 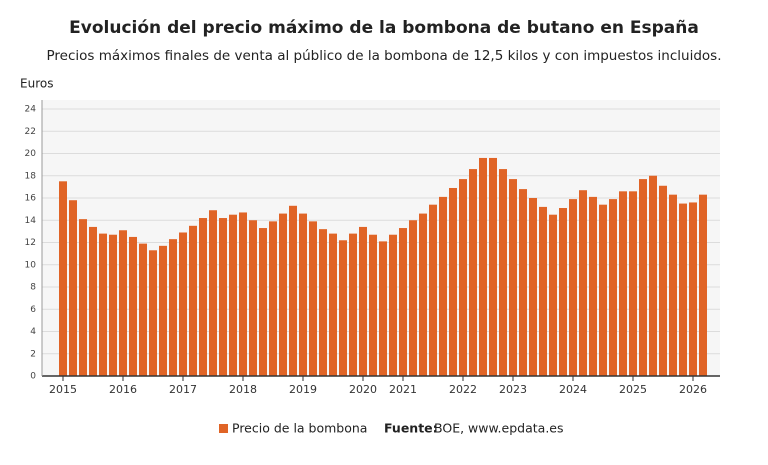 What do you see at coordinates (33, 288) in the screenshot?
I see `y-tick-label: 8` at bounding box center [33, 288].